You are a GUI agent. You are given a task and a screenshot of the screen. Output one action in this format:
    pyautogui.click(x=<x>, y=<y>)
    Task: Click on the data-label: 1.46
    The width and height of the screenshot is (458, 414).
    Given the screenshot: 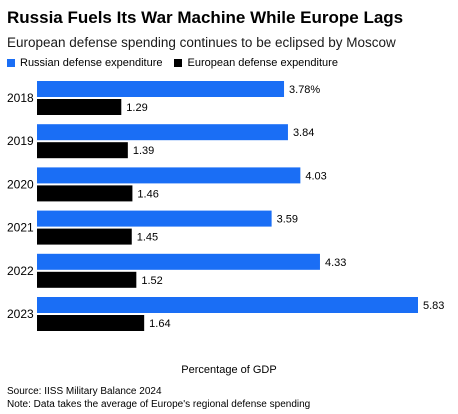 What is the action you would take?
    pyautogui.click(x=147, y=194)
    